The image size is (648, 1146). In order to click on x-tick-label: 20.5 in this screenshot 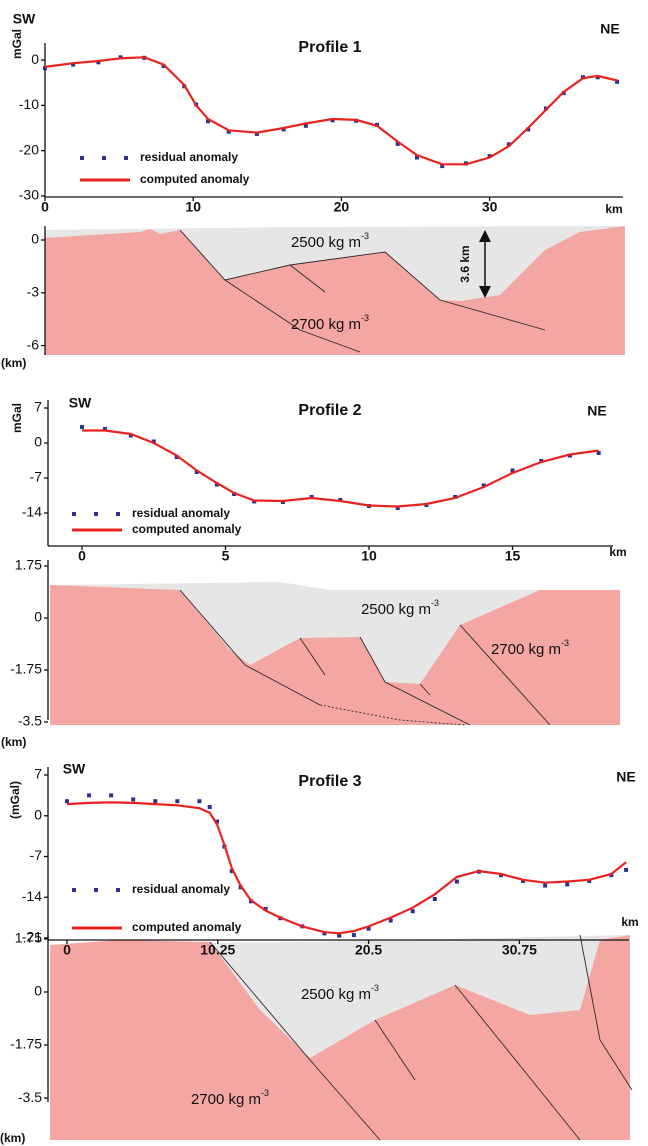, I will do `click(368, 950)`.